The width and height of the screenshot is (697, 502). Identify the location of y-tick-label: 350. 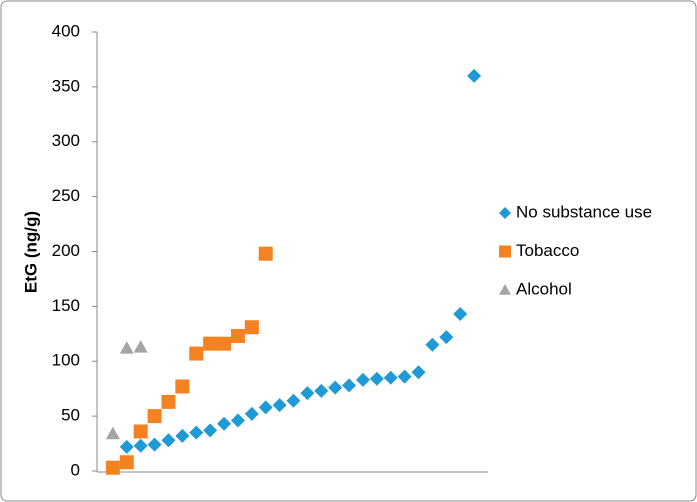
(66, 85).